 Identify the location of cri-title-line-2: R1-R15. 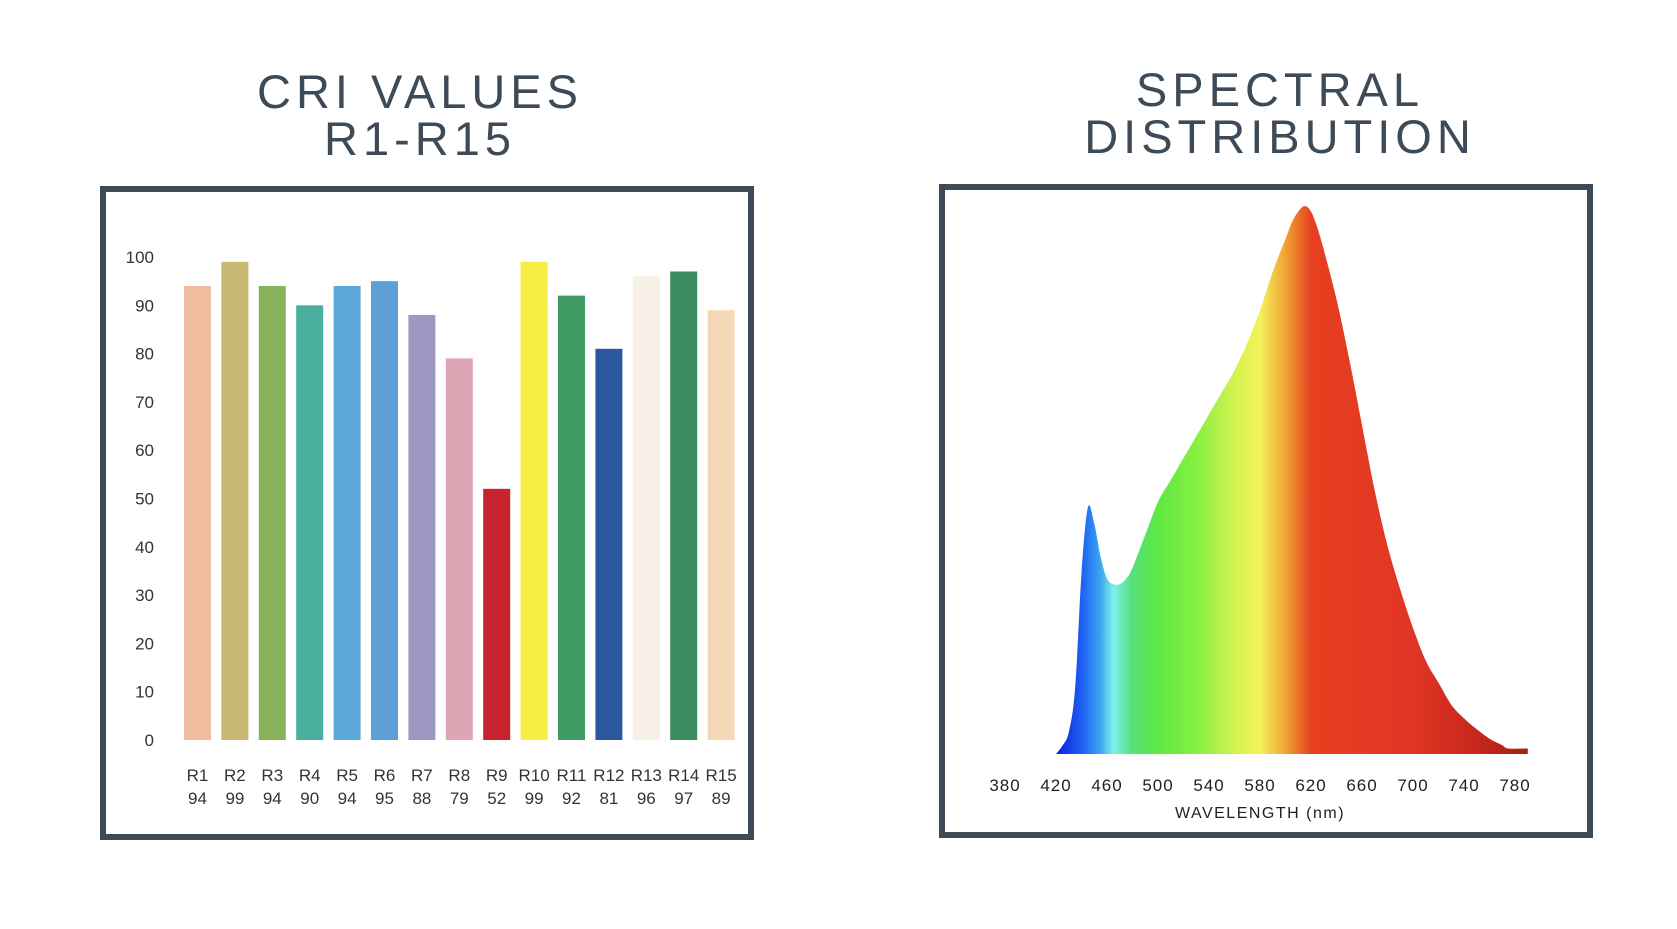
(420, 138).